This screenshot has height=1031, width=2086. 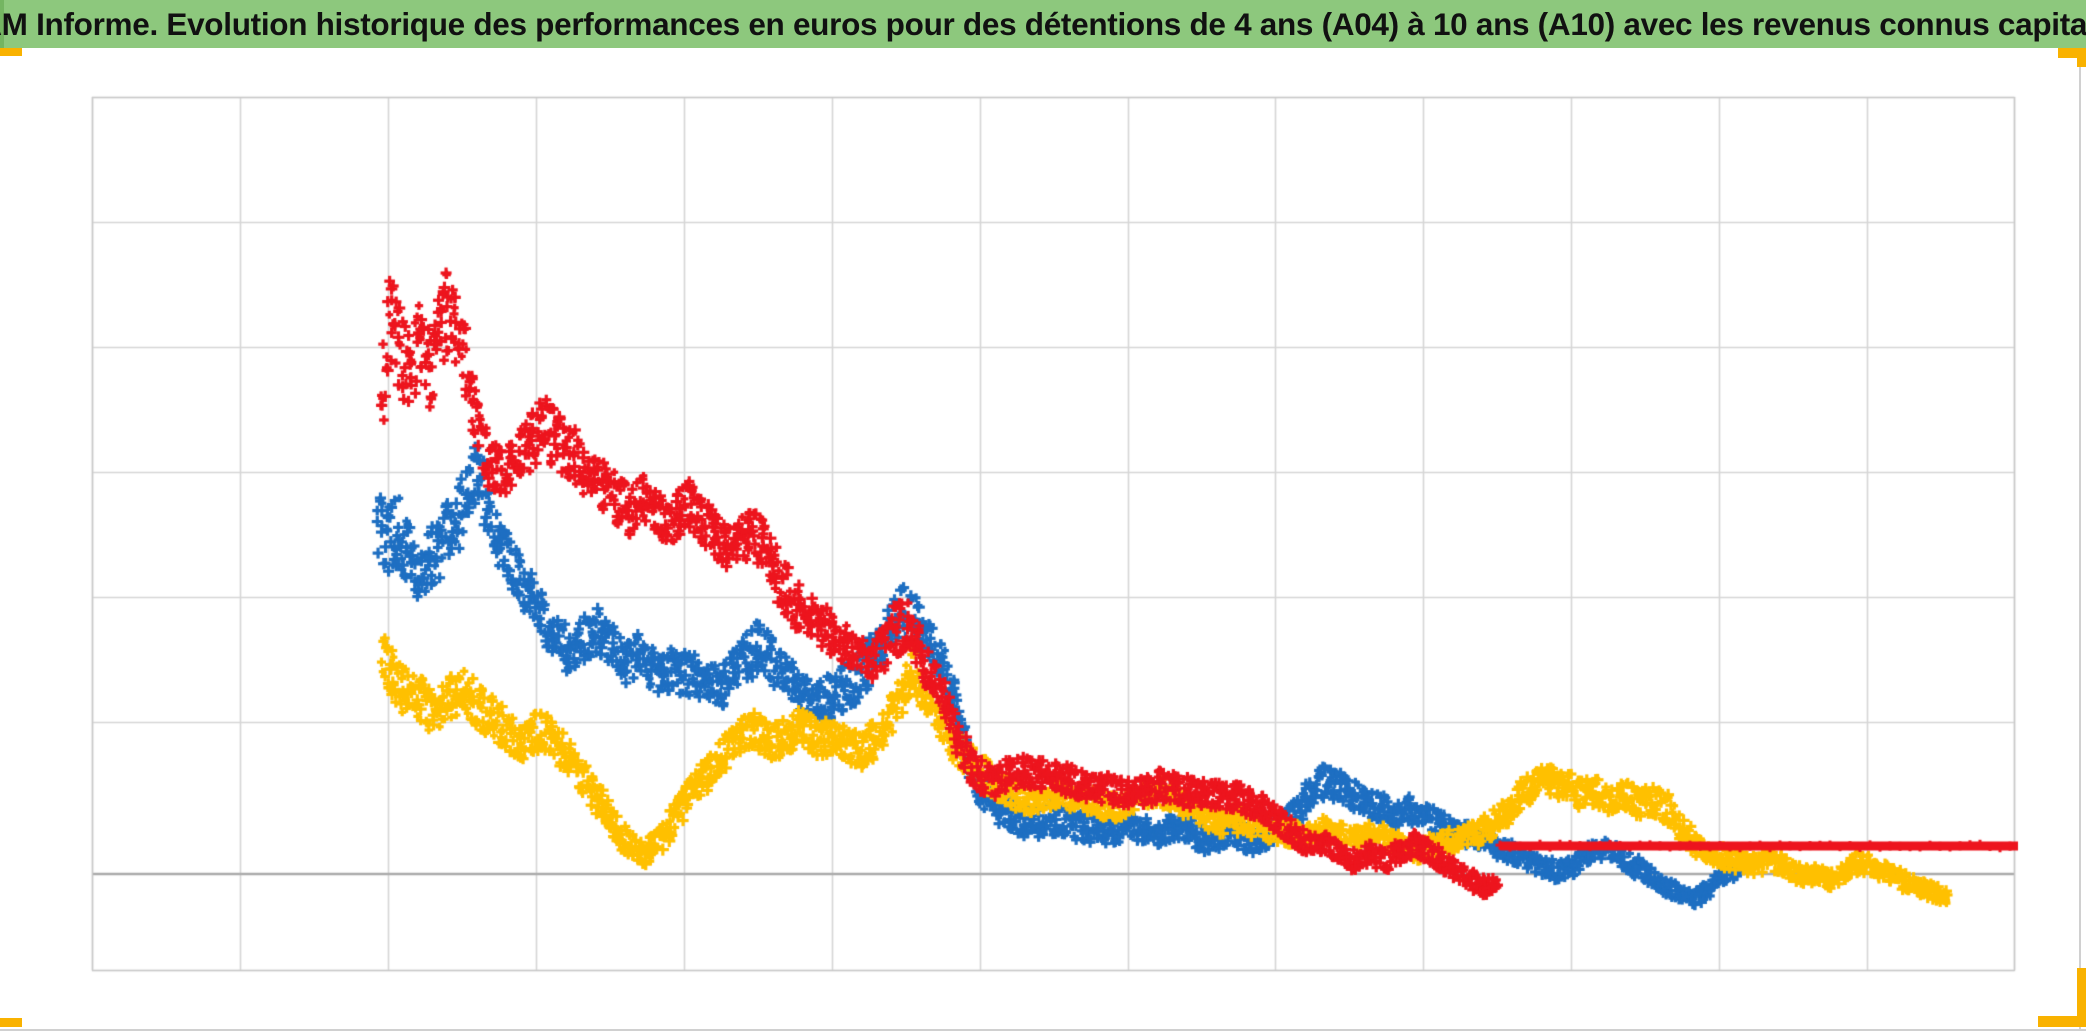 I want to click on corner-accent-bottom-right-stub, so click(x=2081, y=997).